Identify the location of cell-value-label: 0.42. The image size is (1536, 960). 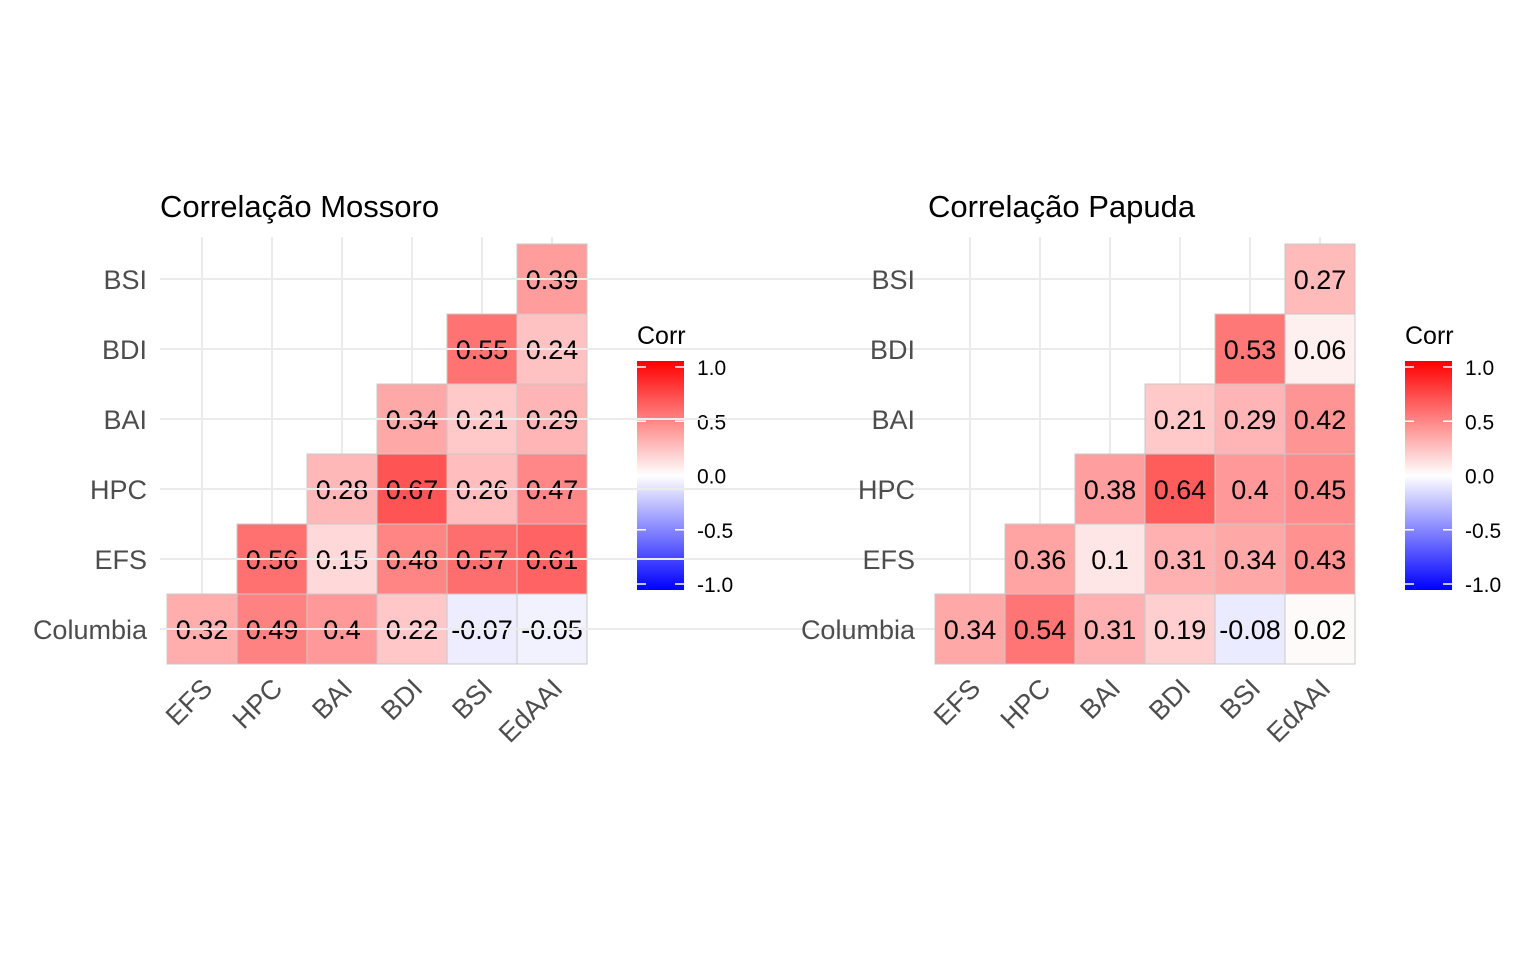
(1320, 420).